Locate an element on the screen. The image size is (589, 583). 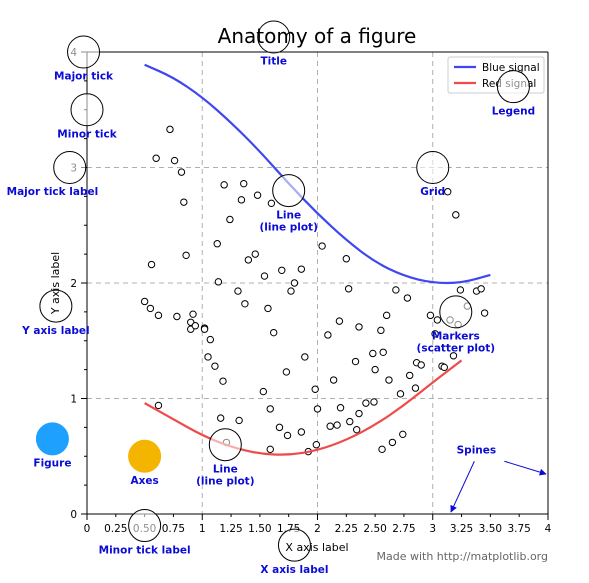
y-tick-label: 2 is located at coordinates (73, 284).